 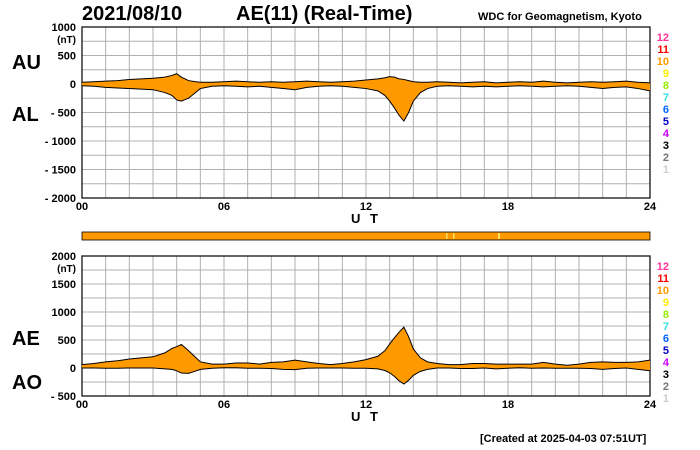 What do you see at coordinates (66, 40) in the screenshot?
I see `au-al-yunit-label: (nT)` at bounding box center [66, 40].